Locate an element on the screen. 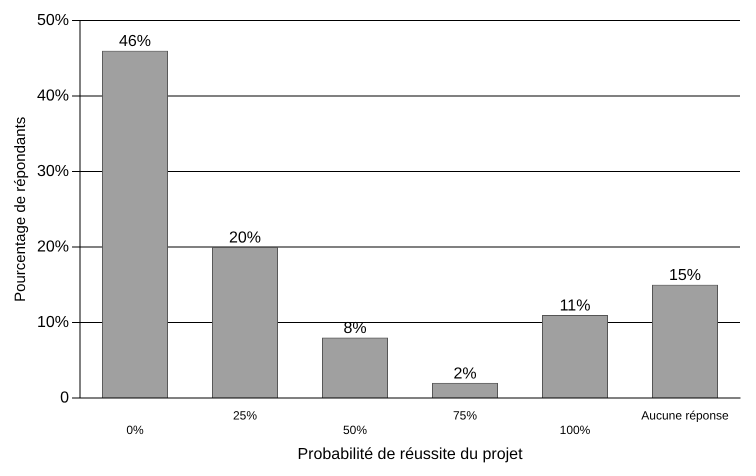  y-tick-label: 50% is located at coordinates (53, 21).